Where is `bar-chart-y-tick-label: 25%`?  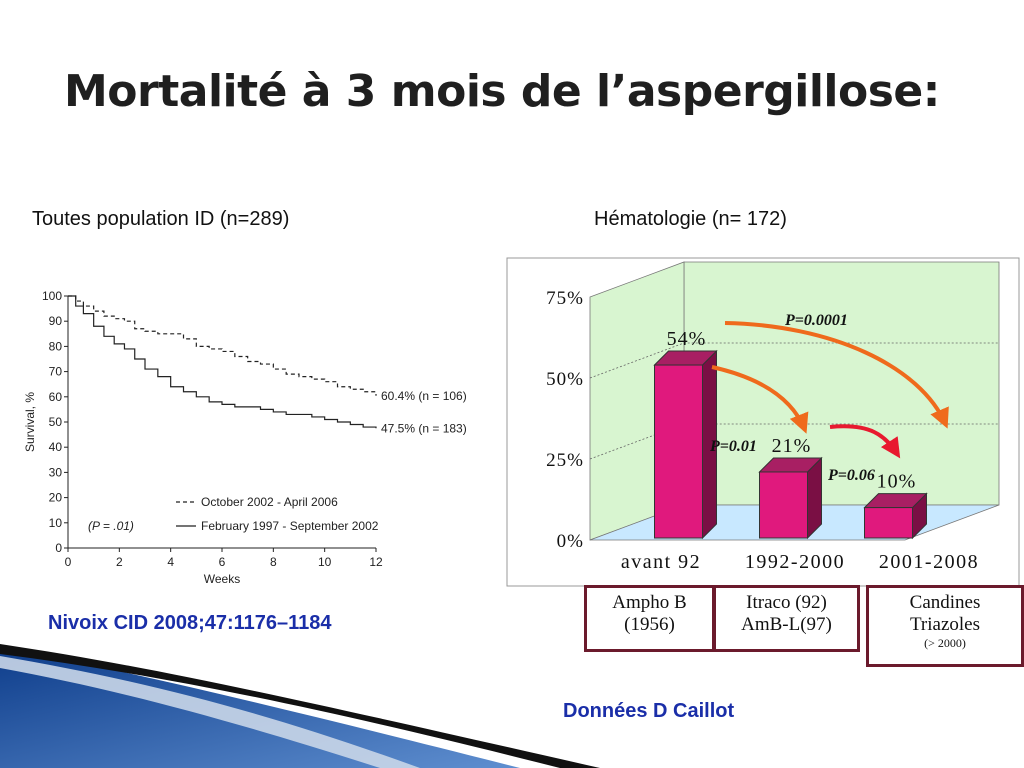
bar-chart-y-tick-label: 25% is located at coordinates (565, 460).